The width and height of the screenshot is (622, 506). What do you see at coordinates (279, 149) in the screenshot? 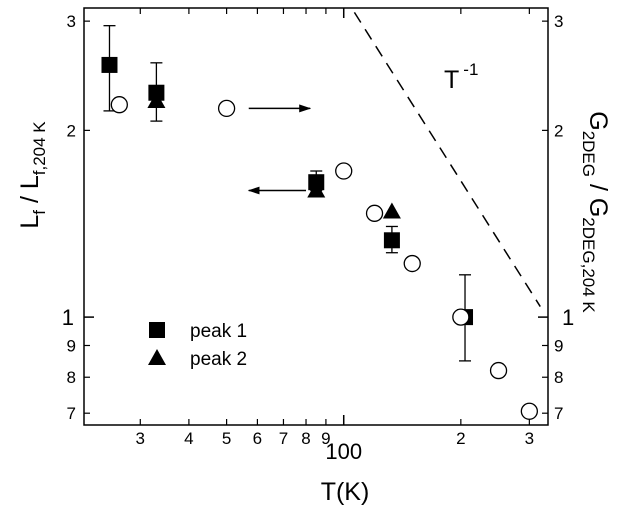
I see `annotation-arrows` at bounding box center [279, 149].